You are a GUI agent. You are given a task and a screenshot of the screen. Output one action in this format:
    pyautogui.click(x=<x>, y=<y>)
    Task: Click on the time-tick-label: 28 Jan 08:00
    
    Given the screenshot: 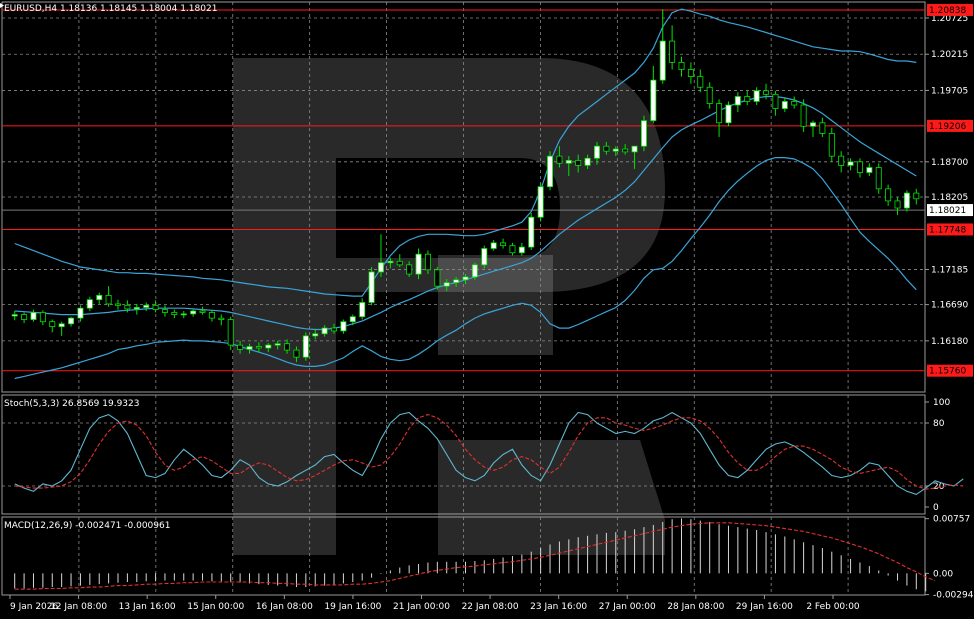 What is the action you would take?
    pyautogui.click(x=695, y=607)
    